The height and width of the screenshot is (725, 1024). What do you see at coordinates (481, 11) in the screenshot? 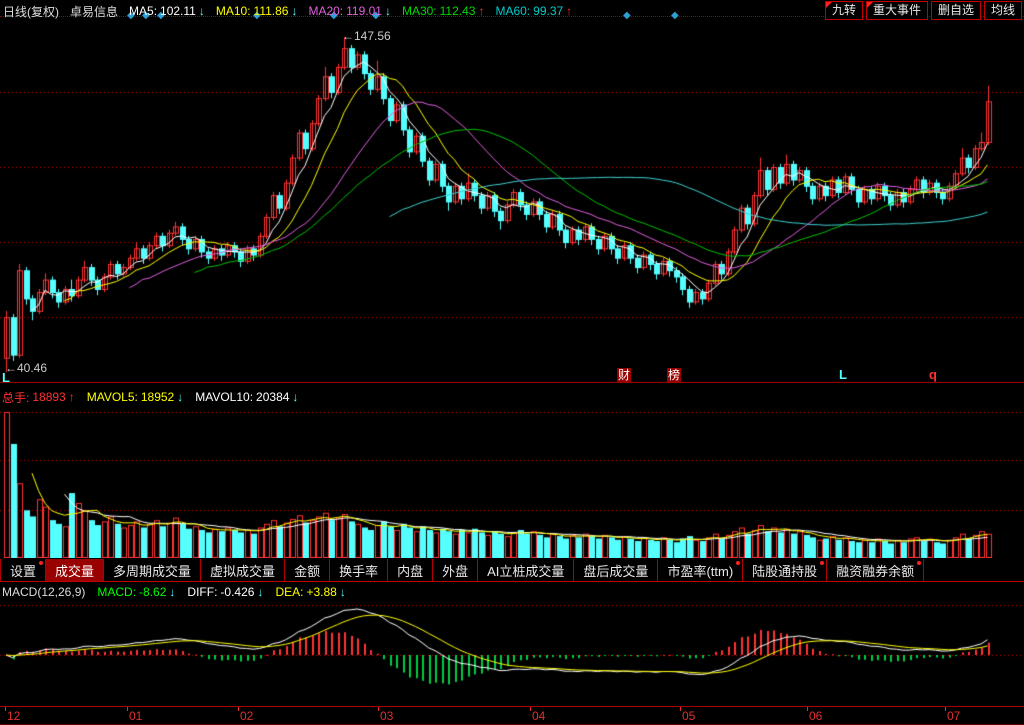
I see `ma-arrow-icon: ↑` at bounding box center [481, 11].